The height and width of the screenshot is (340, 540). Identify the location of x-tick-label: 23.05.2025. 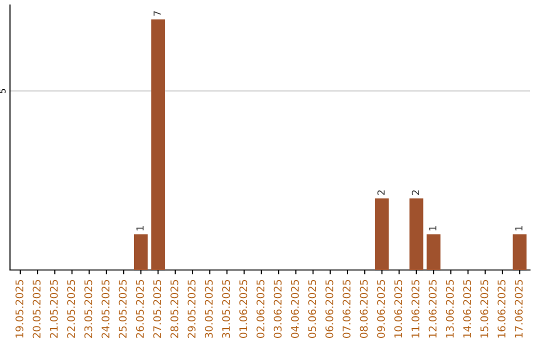
(88, 309).